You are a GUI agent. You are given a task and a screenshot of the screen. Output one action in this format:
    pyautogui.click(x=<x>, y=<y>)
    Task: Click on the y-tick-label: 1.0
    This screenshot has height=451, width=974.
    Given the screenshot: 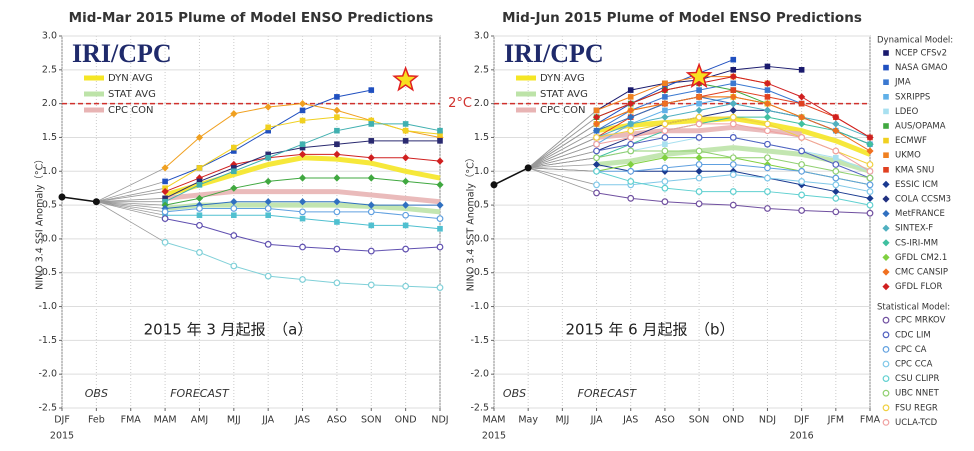 What is the action you would take?
    pyautogui.click(x=49, y=171)
    